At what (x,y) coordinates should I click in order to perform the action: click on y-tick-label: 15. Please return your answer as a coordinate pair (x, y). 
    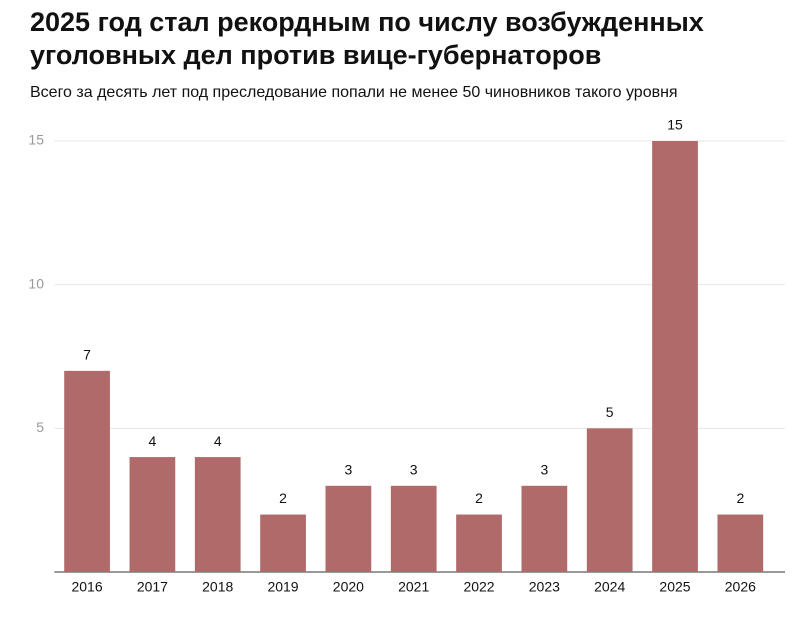
    Looking at the image, I should click on (36, 140).